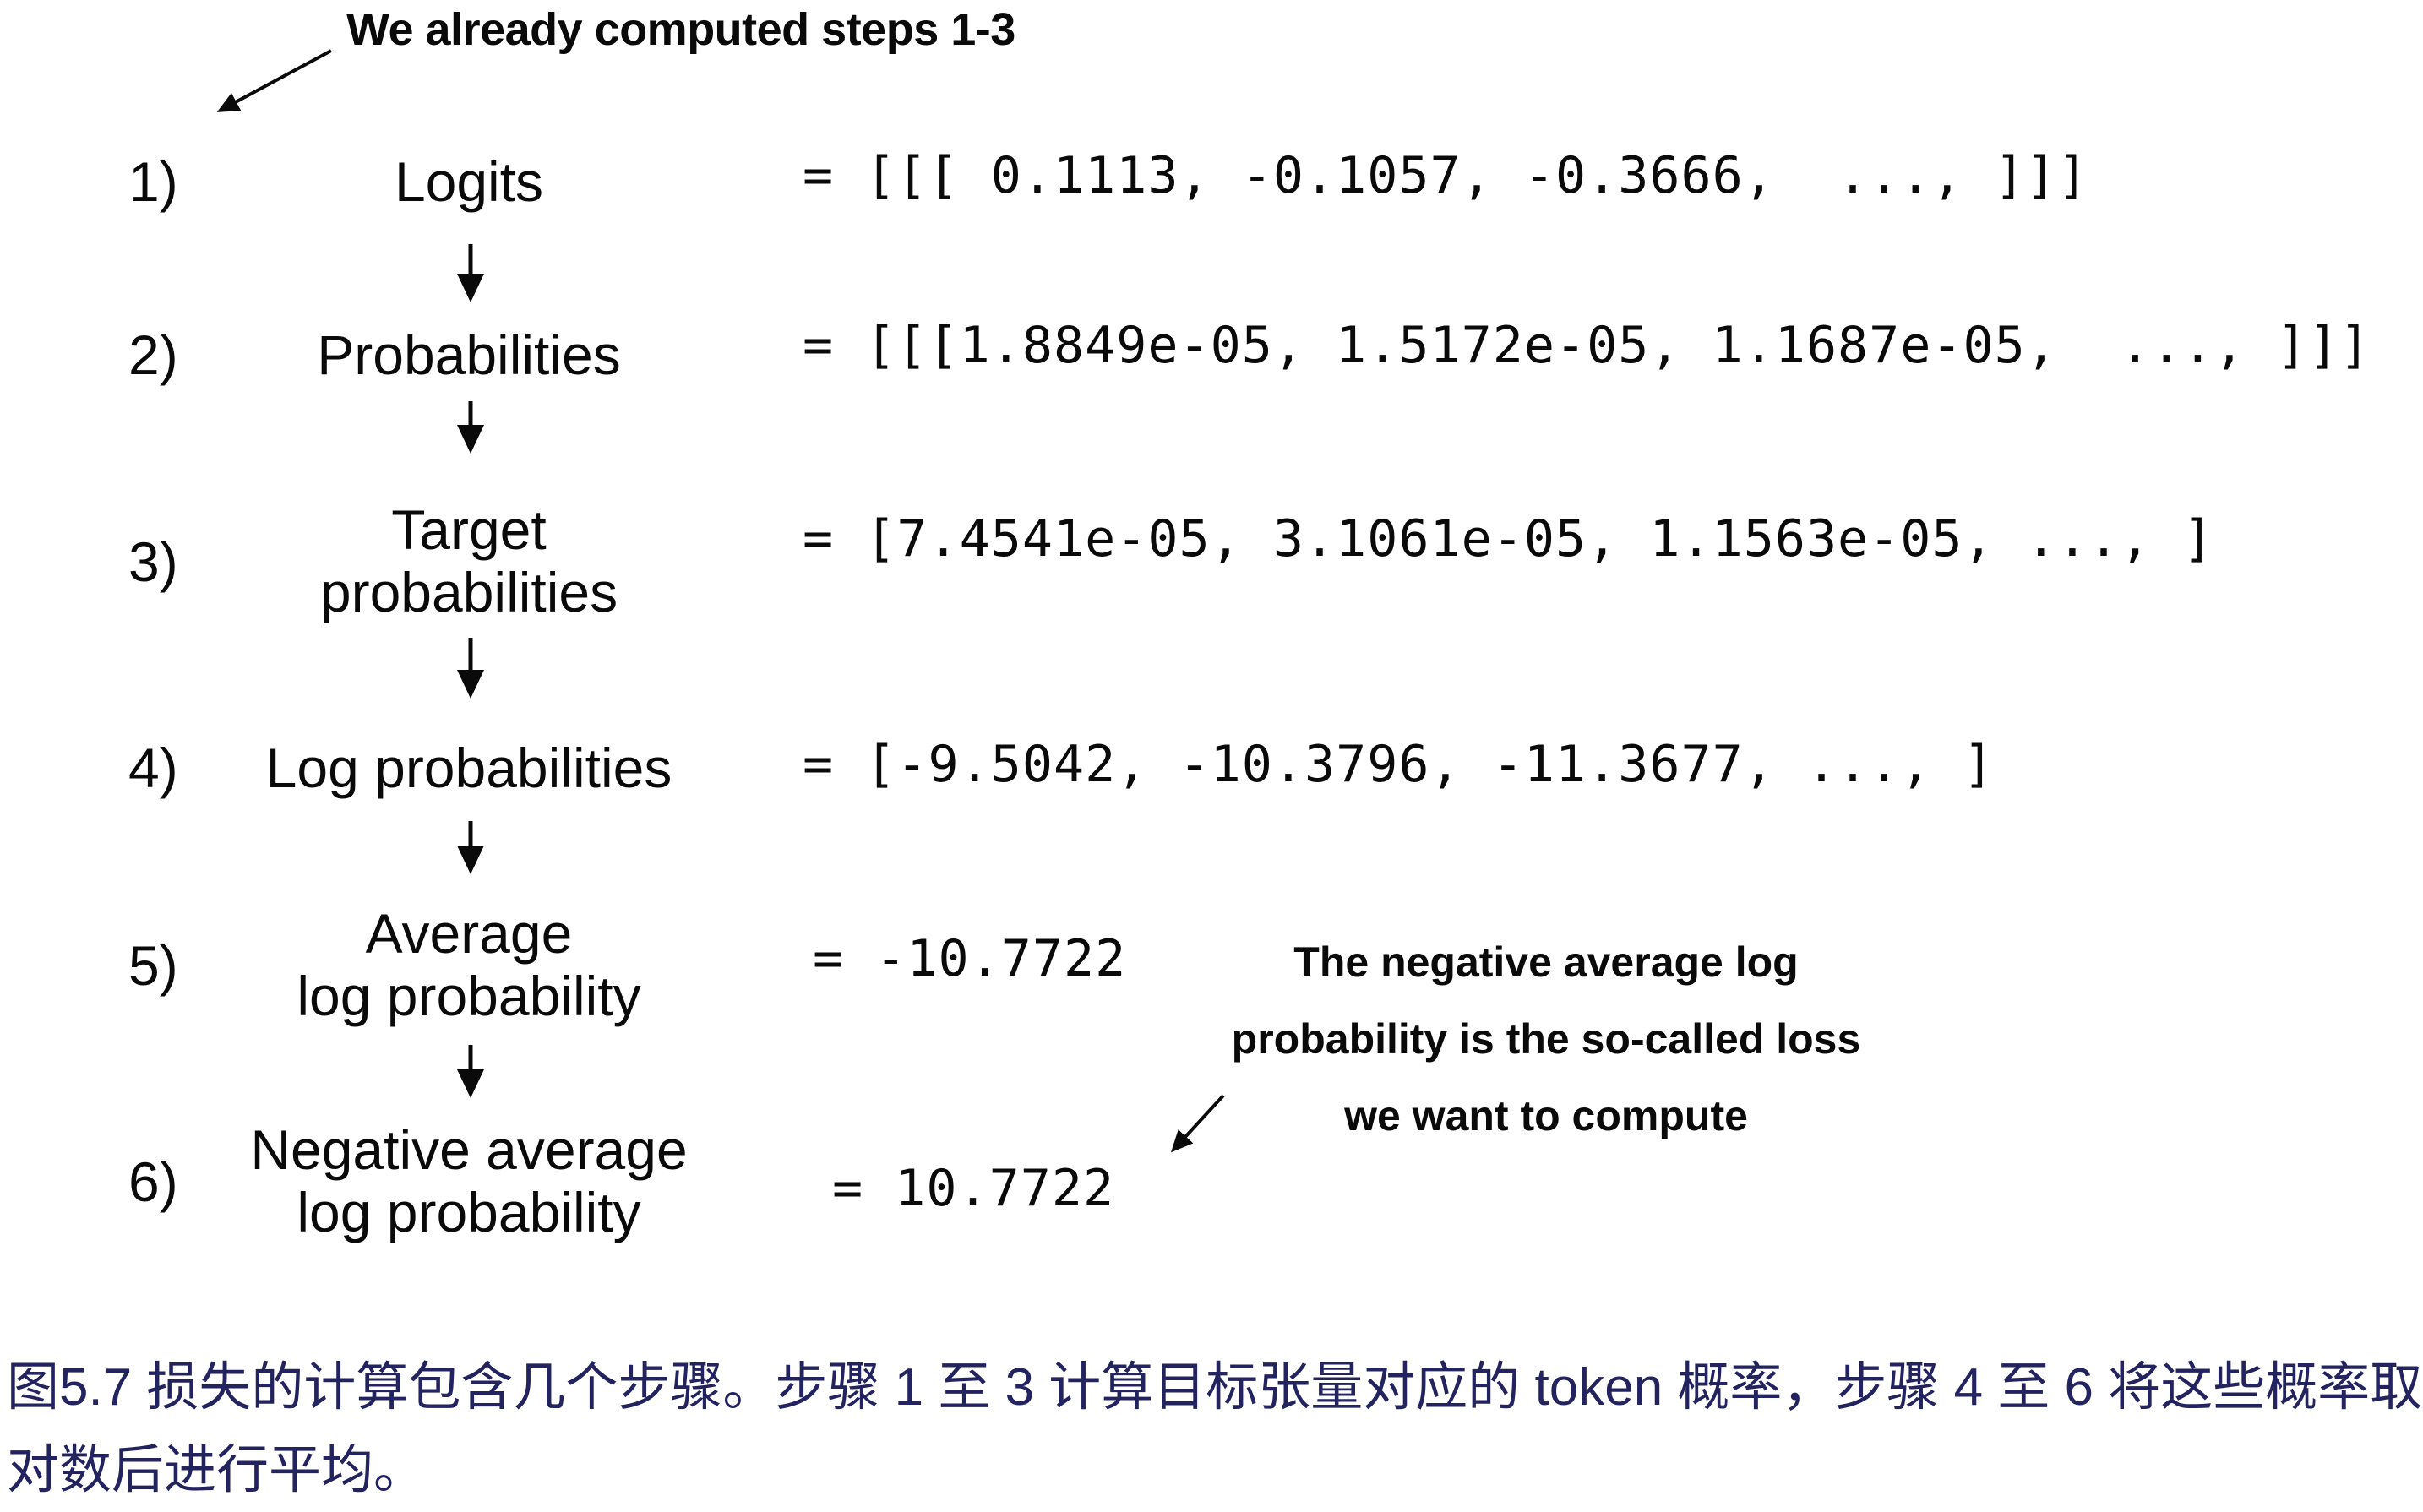 This screenshot has width=2423, height=1512. I want to click on annotation-loss-line-2: probability is the so-called loss, so click(1546, 1039).